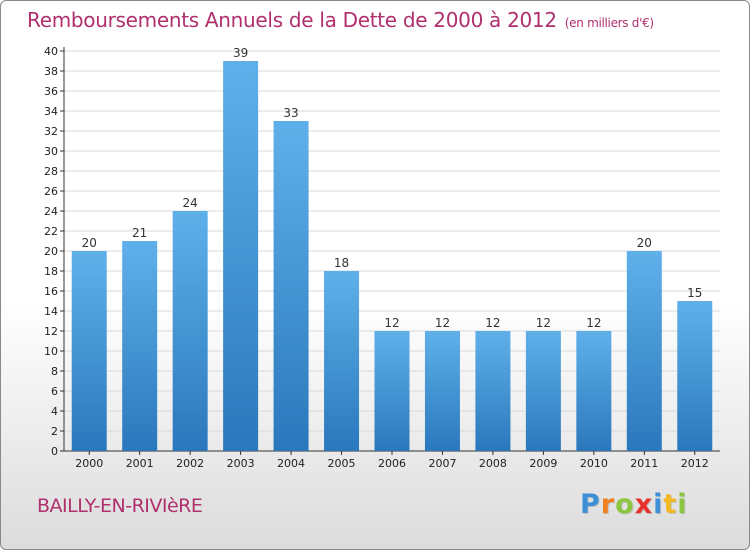  What do you see at coordinates (51, 51) in the screenshot?
I see `y-tick-label: 40` at bounding box center [51, 51].